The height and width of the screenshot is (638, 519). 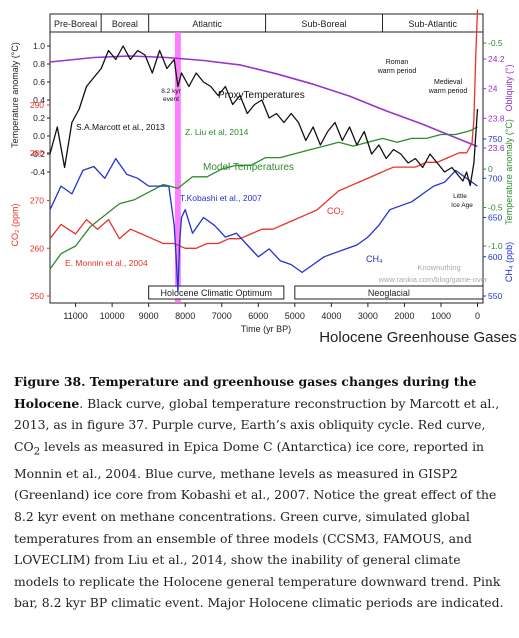 I want to click on chart-title: Holocene Greenhouse Gases, so click(x=418, y=337).